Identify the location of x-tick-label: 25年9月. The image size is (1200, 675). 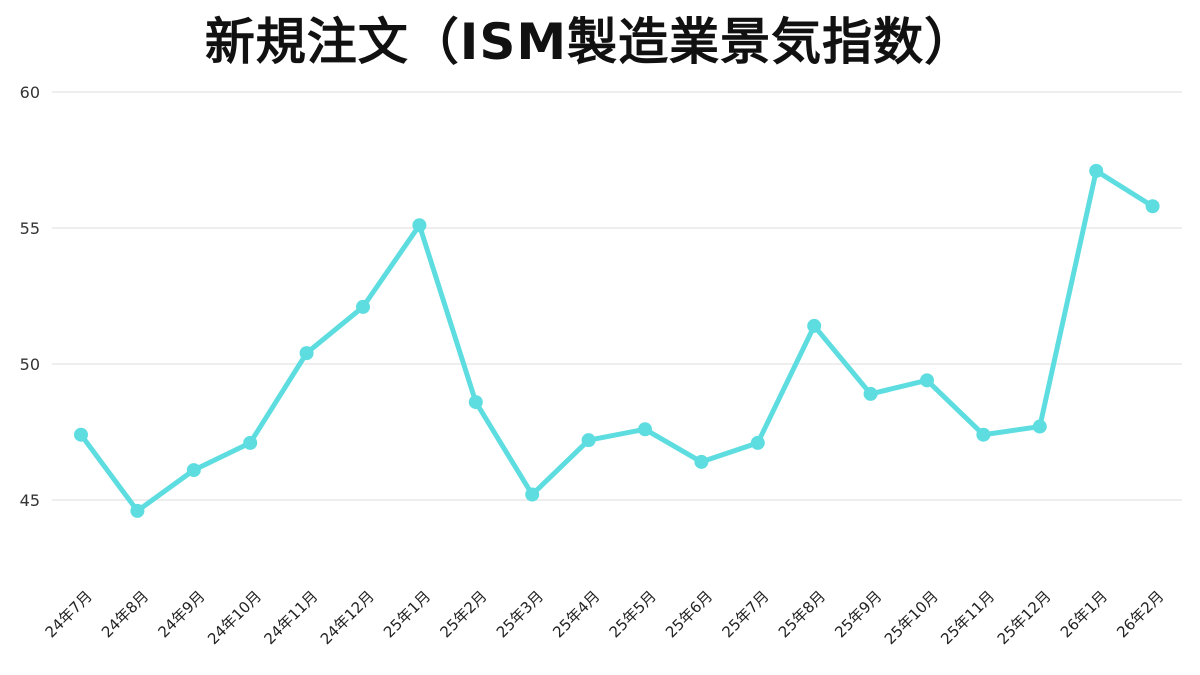
(858, 614).